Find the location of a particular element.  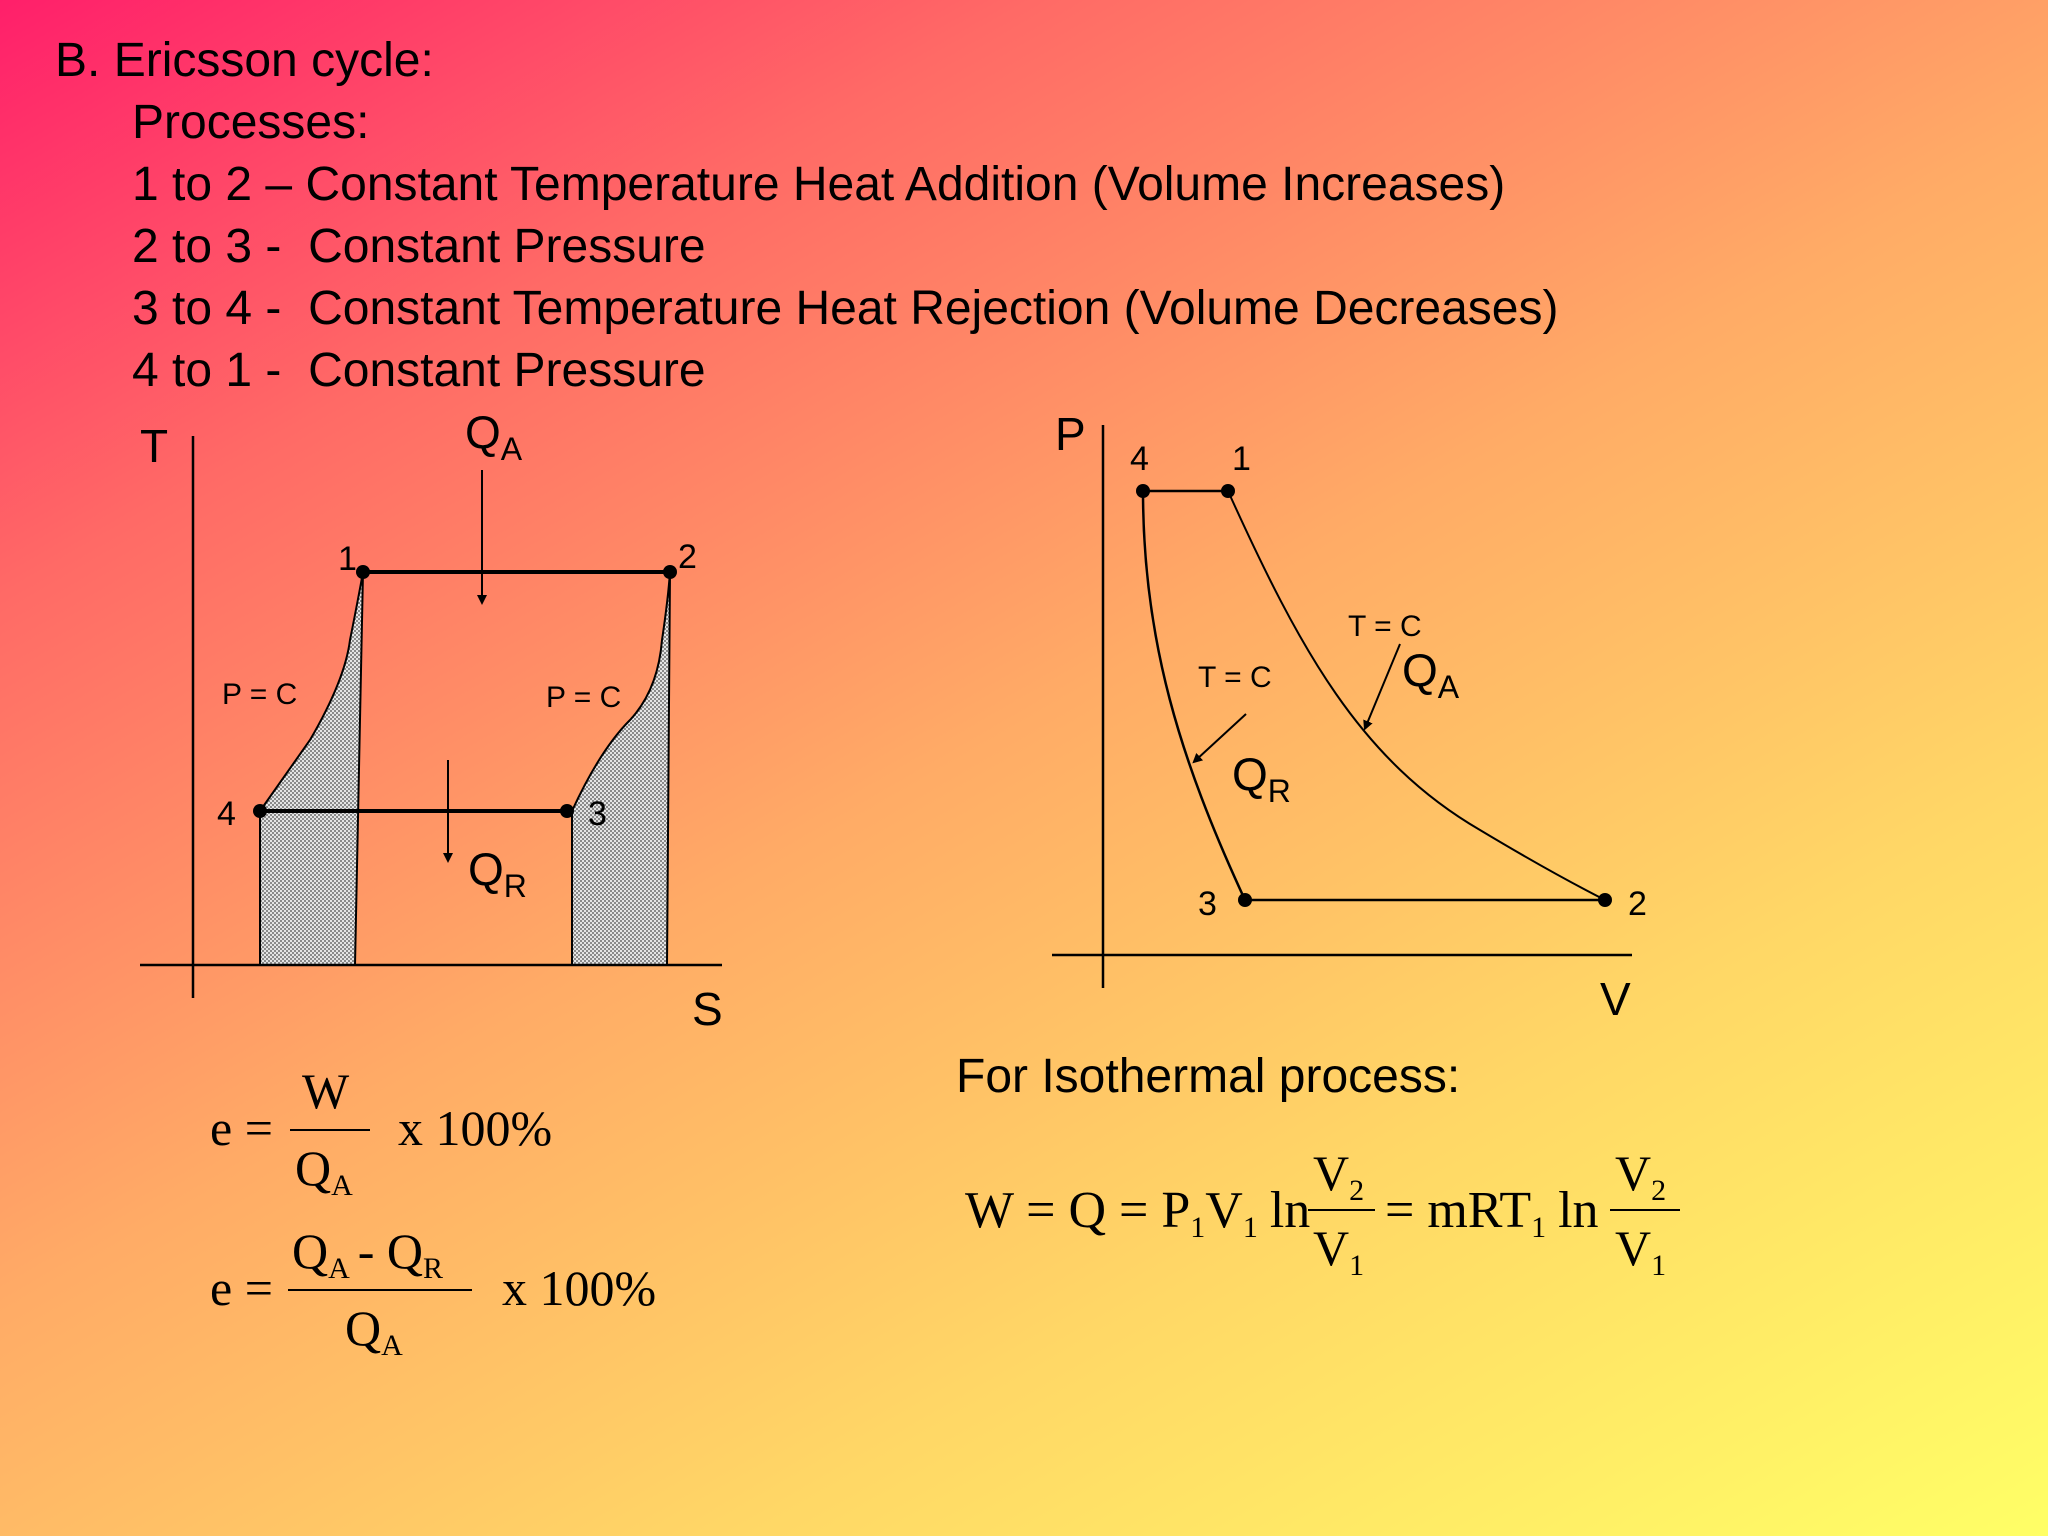

eq1-numerator: W is located at coordinates (326, 1091).